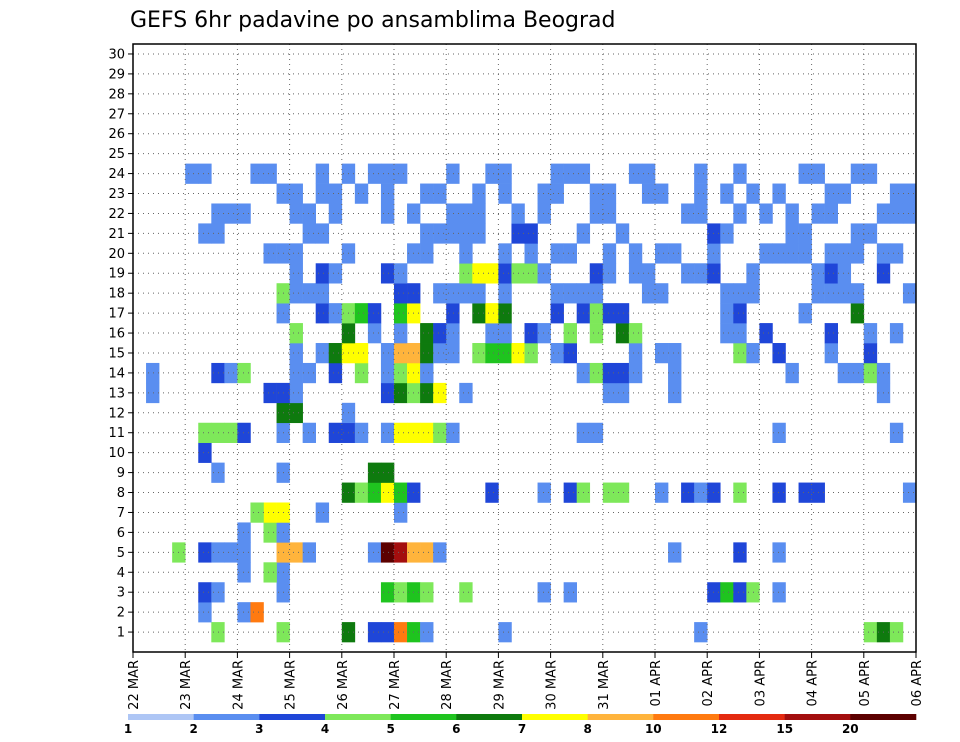 This screenshot has height=742, width=960. I want to click on x-tick-label: 23 MAR, so click(186, 685).